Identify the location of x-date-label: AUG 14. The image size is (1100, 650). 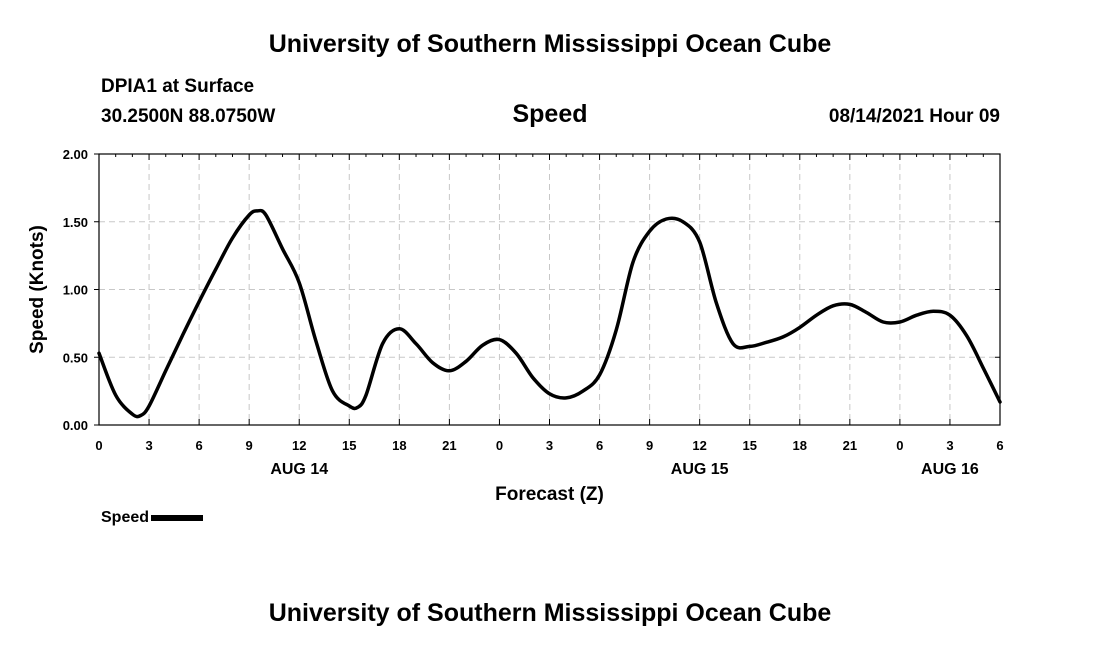
(299, 469).